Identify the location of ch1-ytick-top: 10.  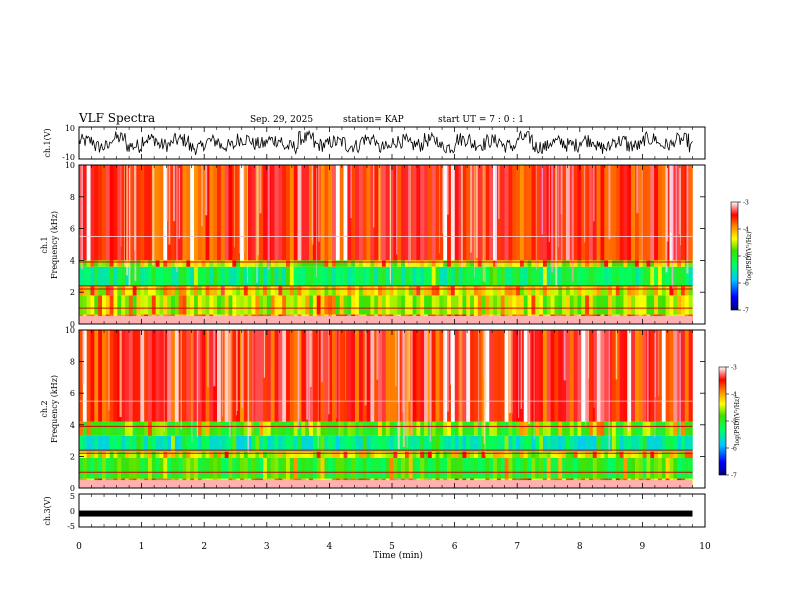
(70, 128).